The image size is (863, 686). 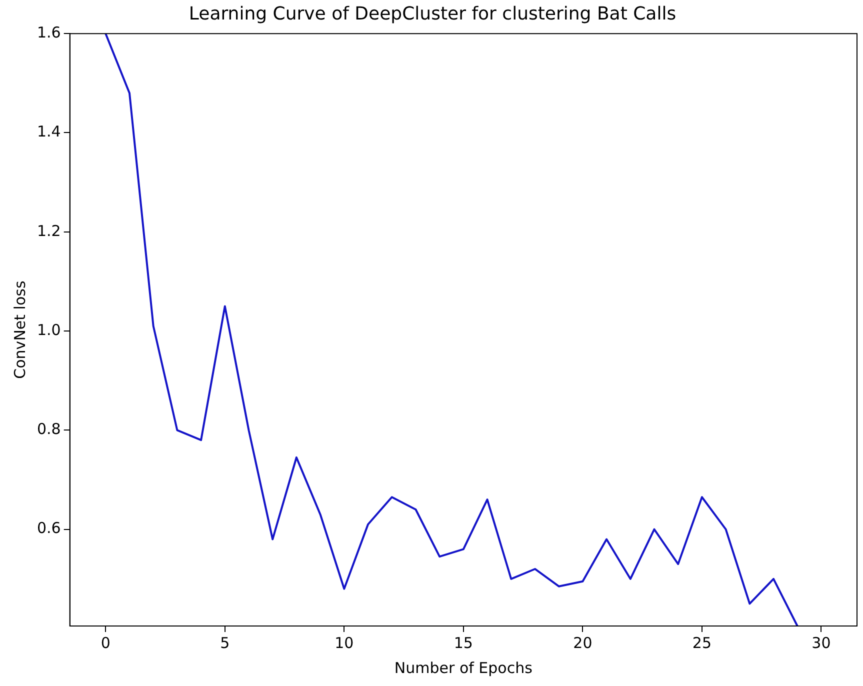 What do you see at coordinates (105, 643) in the screenshot?
I see `x-tick-label: 0` at bounding box center [105, 643].